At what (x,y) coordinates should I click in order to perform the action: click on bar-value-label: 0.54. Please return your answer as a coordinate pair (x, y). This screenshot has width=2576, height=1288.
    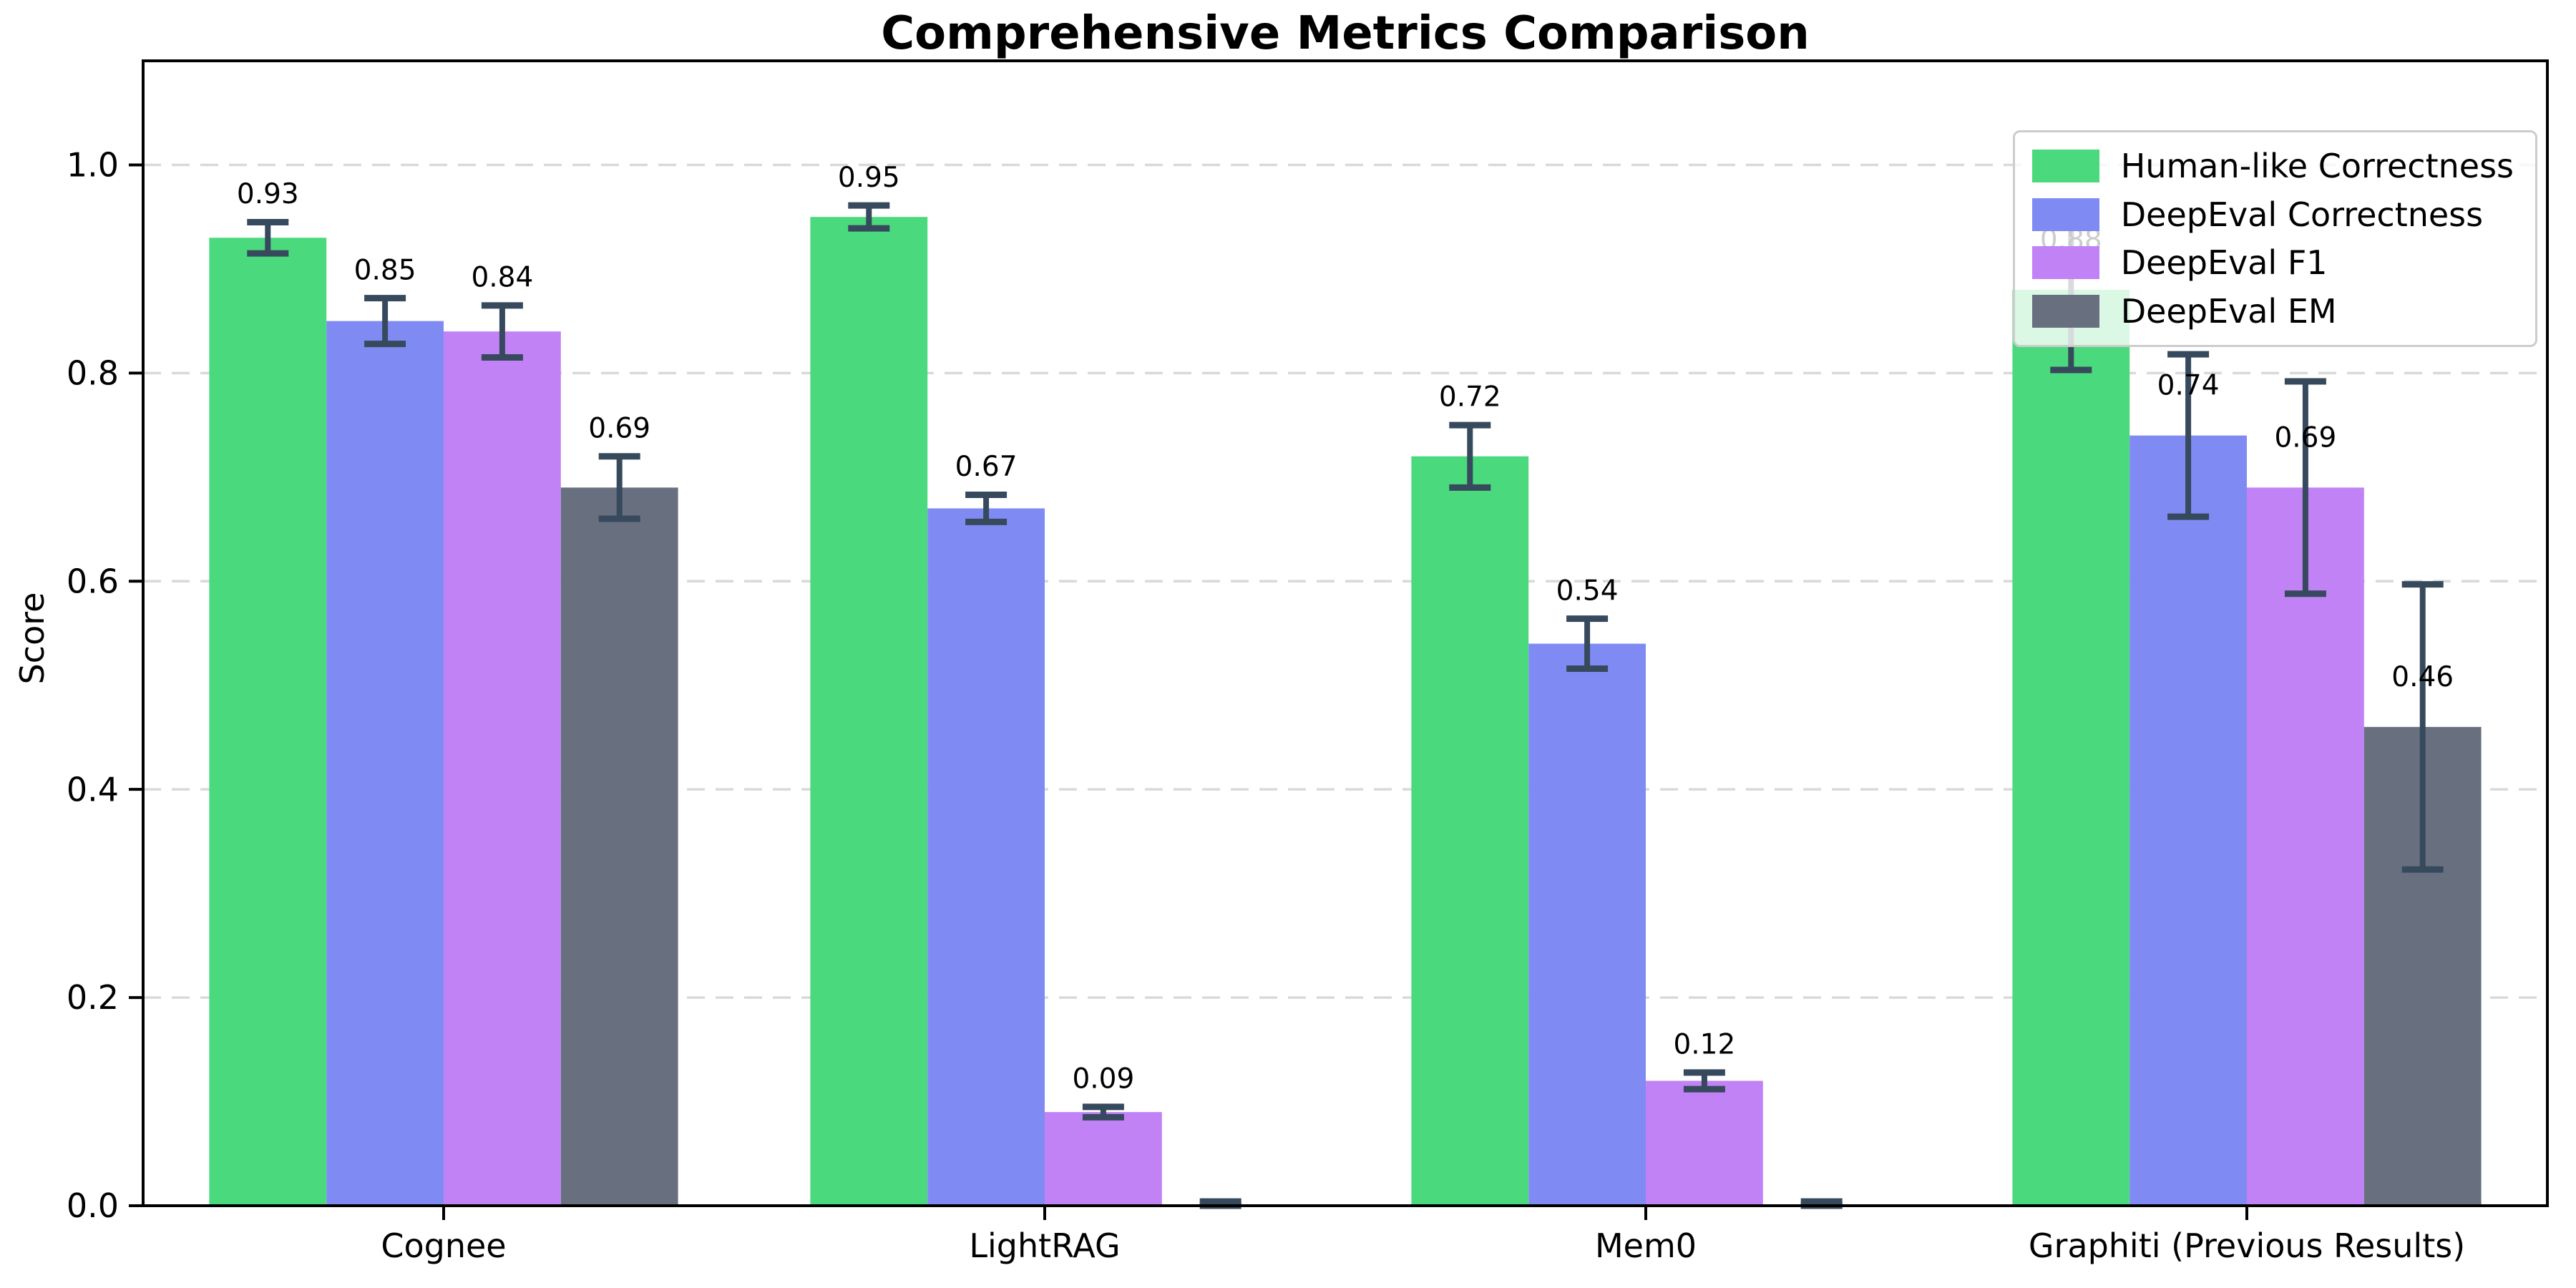
    Looking at the image, I should click on (1587, 591).